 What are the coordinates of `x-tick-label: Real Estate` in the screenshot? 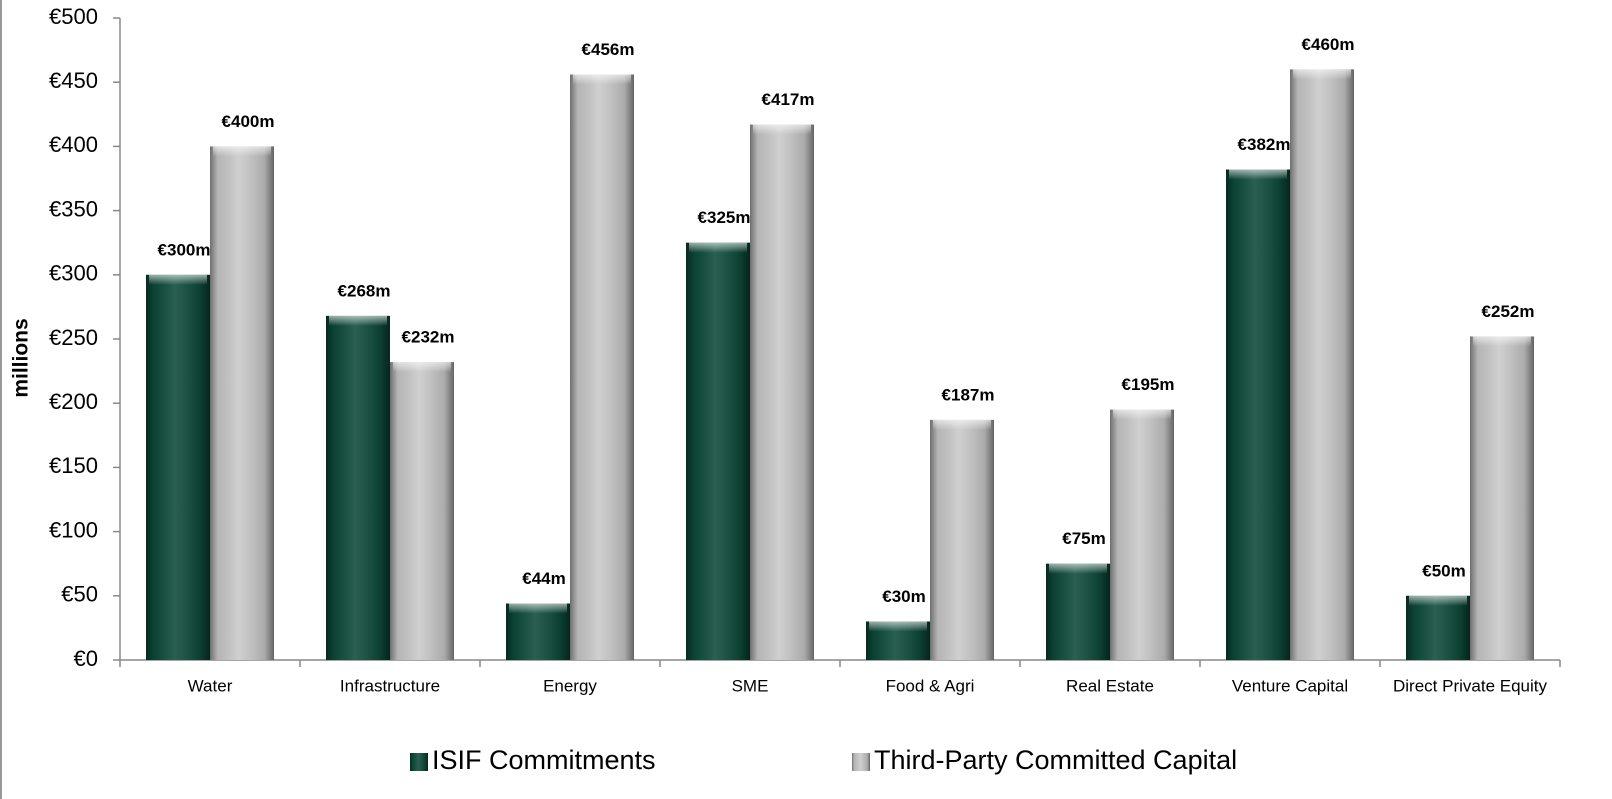 It's located at (1110, 685).